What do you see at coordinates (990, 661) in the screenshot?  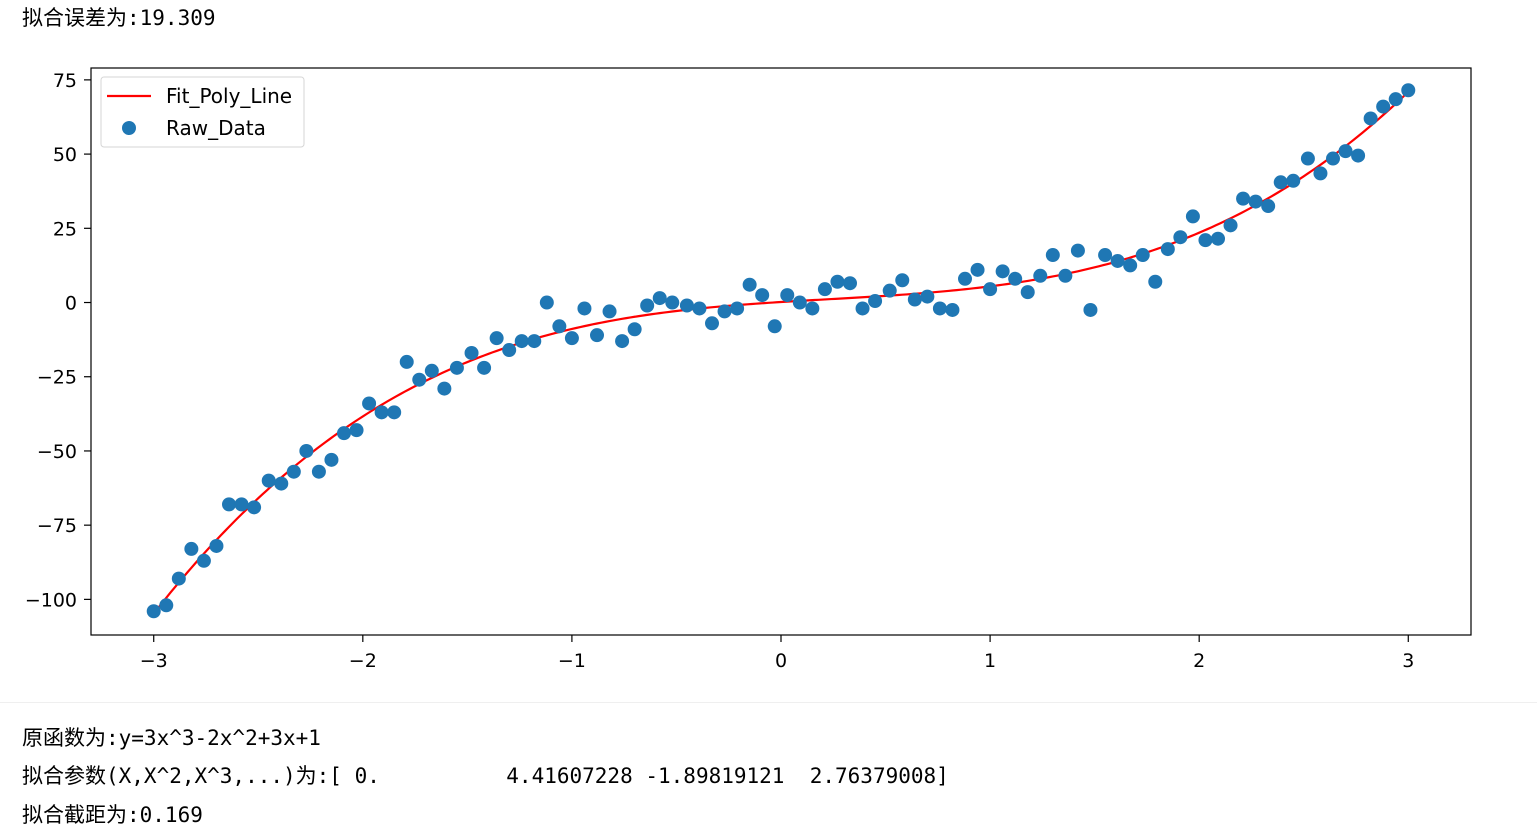 I see `x-tick-label: 1` at bounding box center [990, 661].